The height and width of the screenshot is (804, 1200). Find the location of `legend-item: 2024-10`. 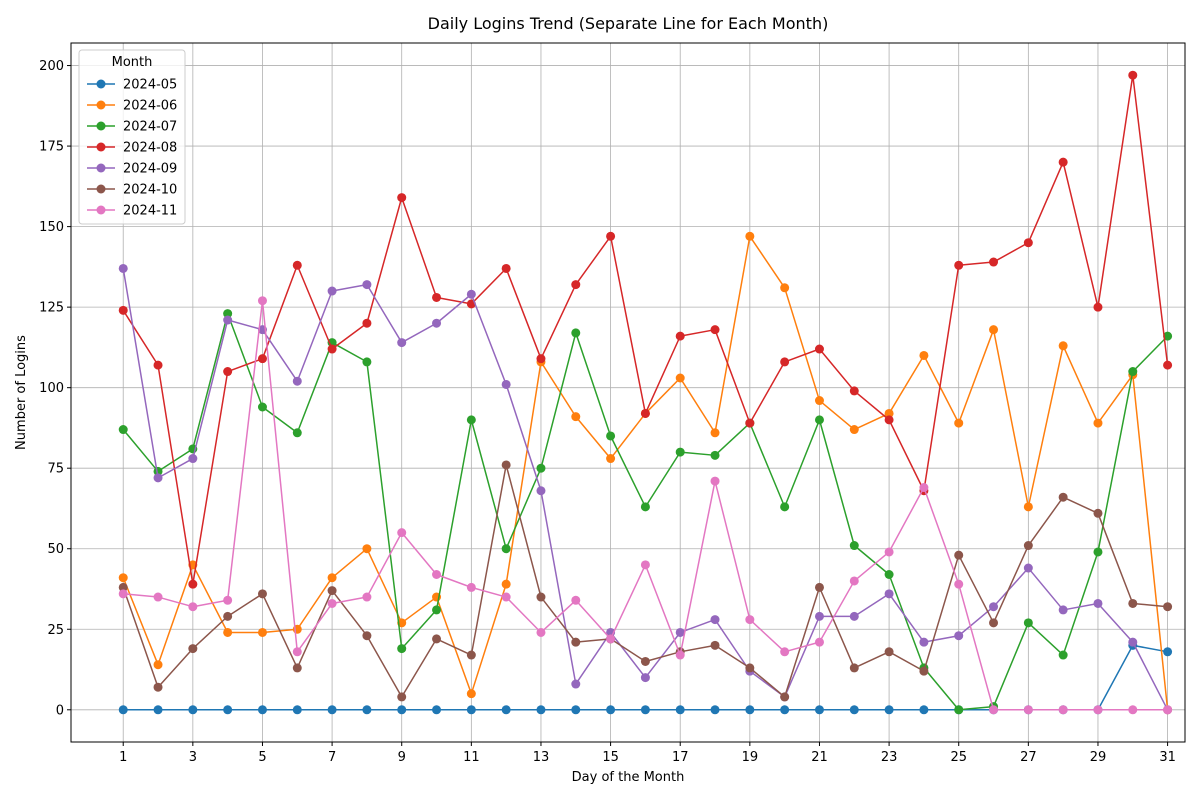

legend-item: 2024-10 is located at coordinates (132, 190).